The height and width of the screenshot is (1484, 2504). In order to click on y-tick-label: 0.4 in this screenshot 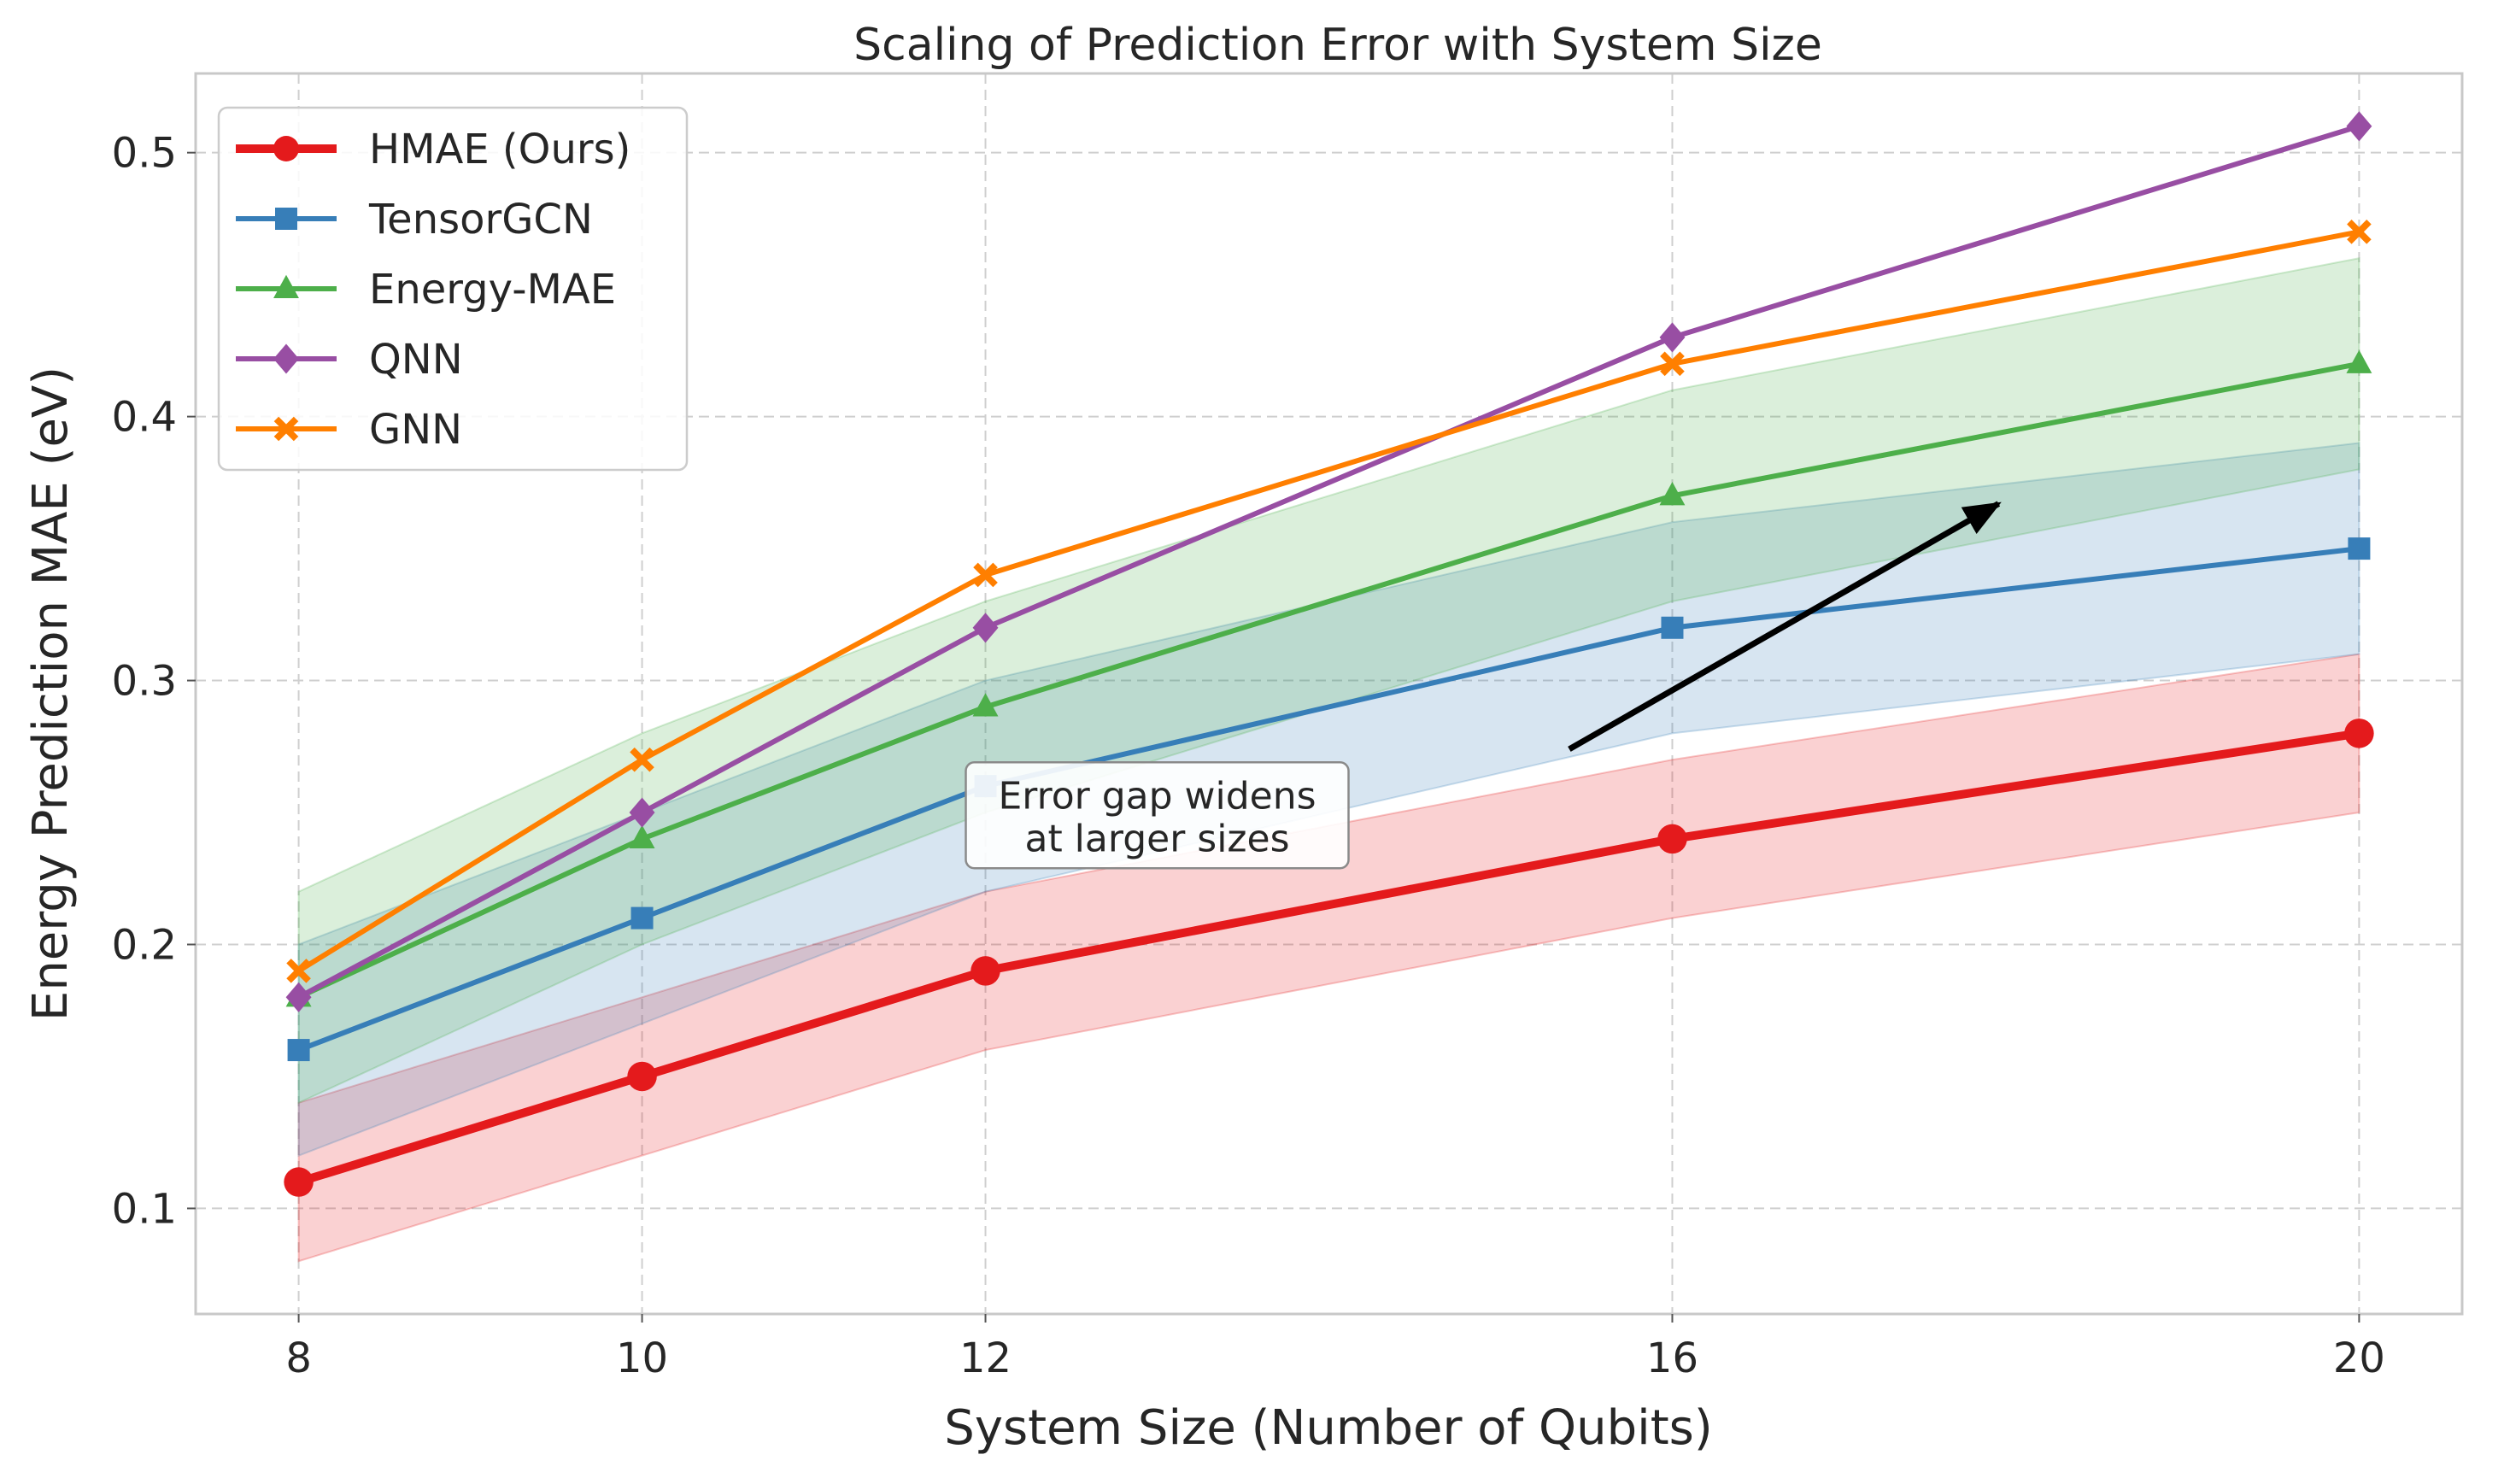, I will do `click(144, 418)`.